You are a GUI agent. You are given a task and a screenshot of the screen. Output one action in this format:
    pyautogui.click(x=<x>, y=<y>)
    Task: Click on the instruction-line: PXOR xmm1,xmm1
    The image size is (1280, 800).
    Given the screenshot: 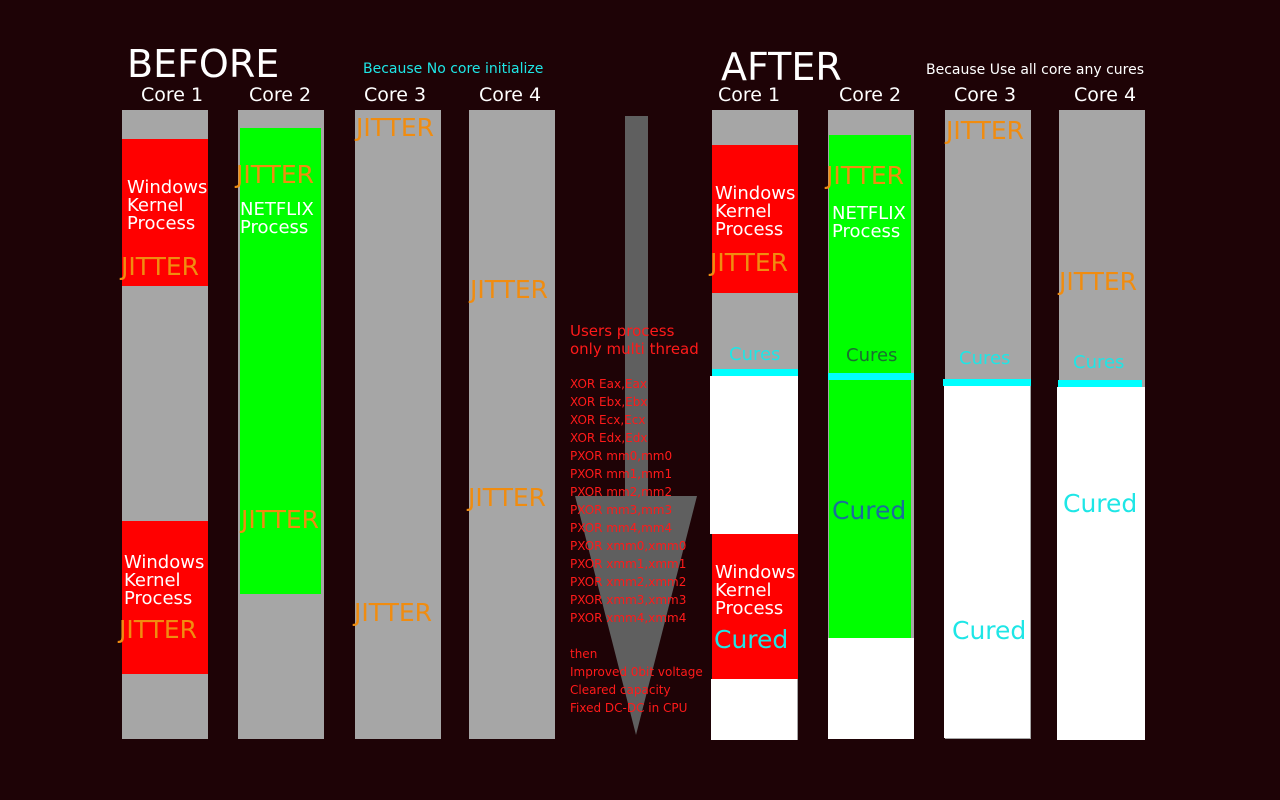 What is the action you would take?
    pyautogui.click(x=628, y=564)
    